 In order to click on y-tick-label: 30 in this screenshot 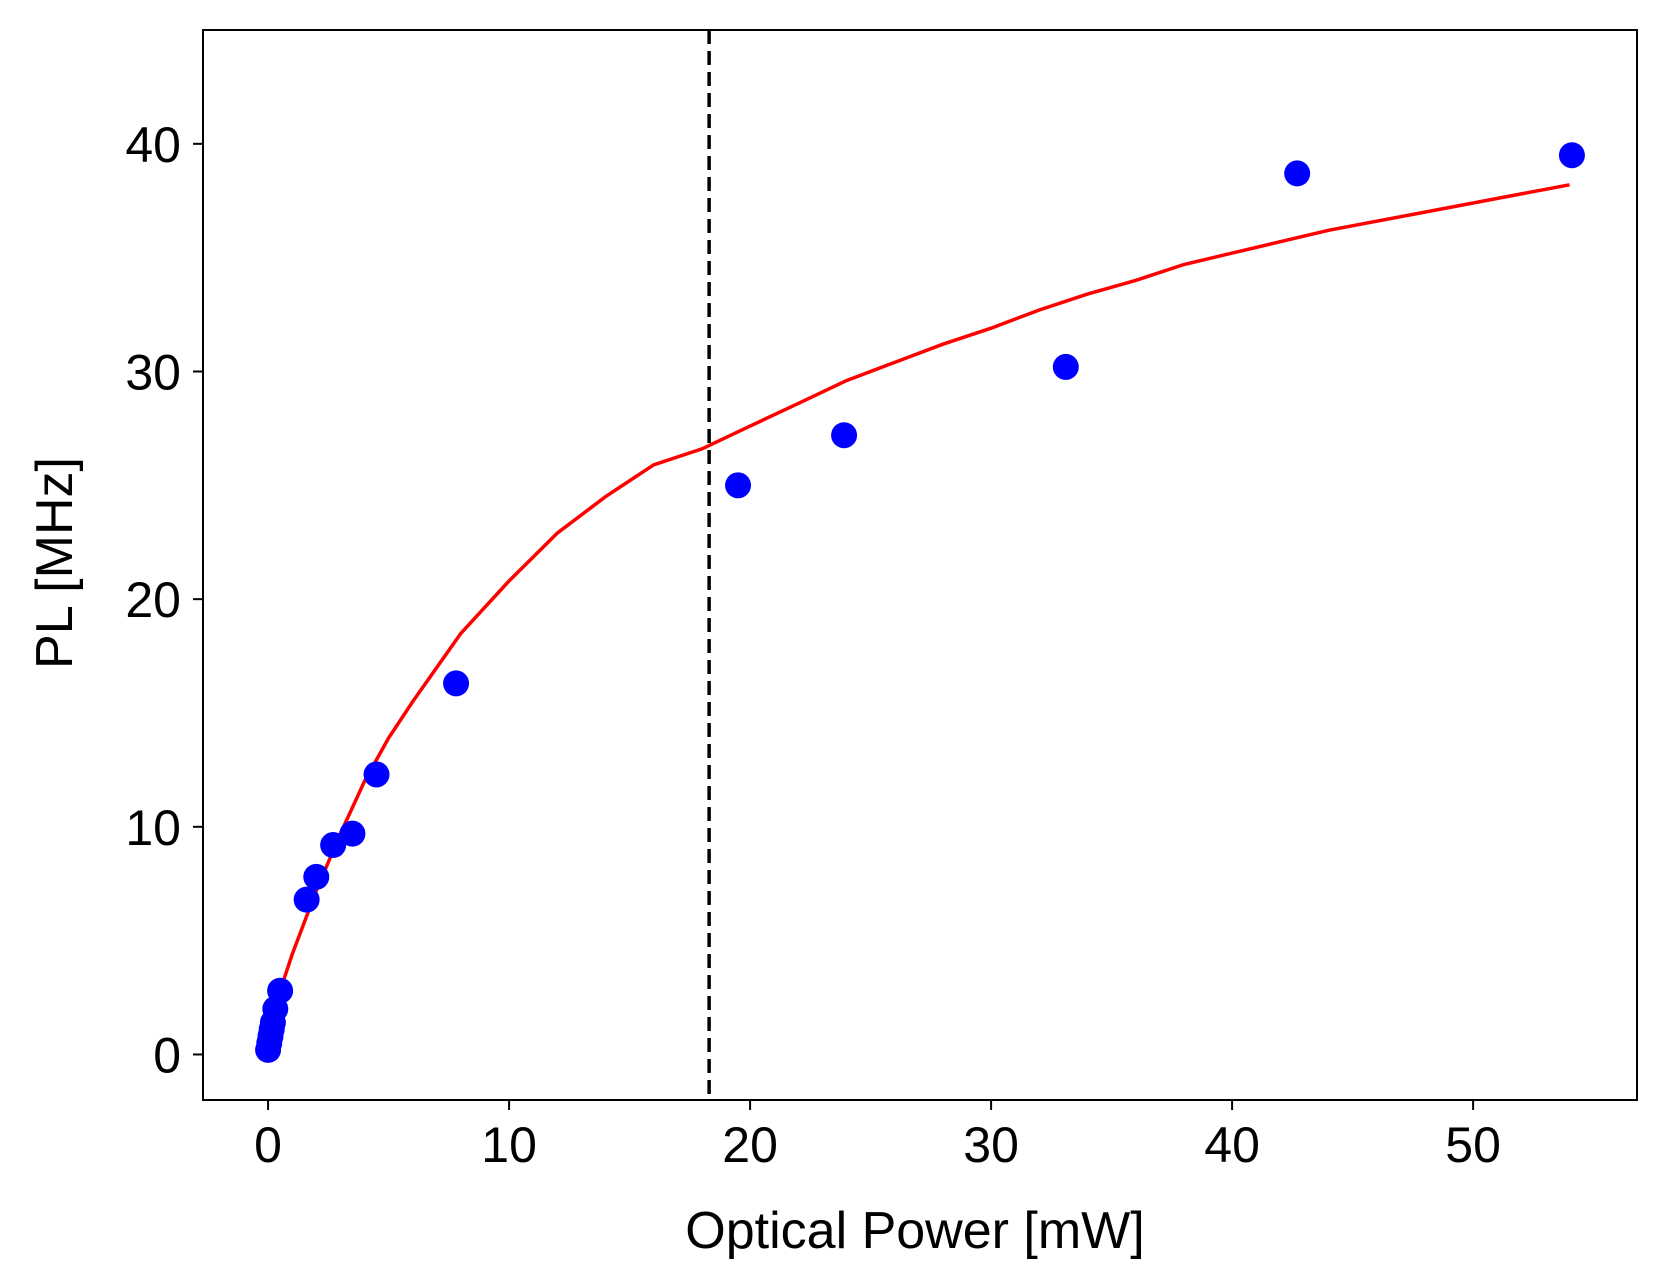, I will do `click(153, 372)`.